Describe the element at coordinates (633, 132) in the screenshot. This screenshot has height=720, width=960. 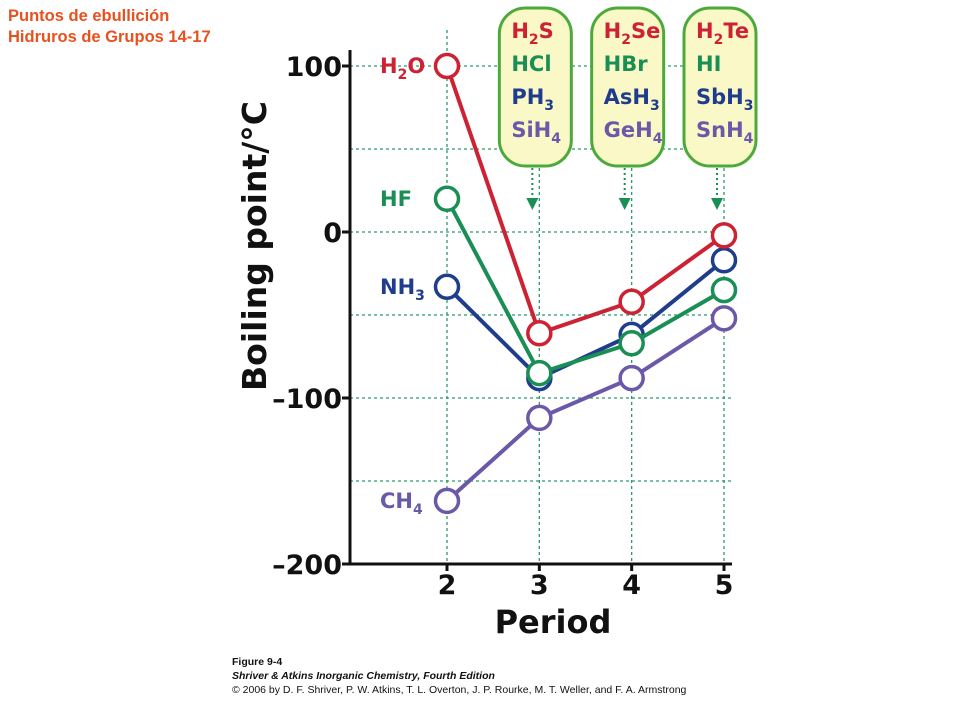
I see `group-box-formula: GeH4` at that location.